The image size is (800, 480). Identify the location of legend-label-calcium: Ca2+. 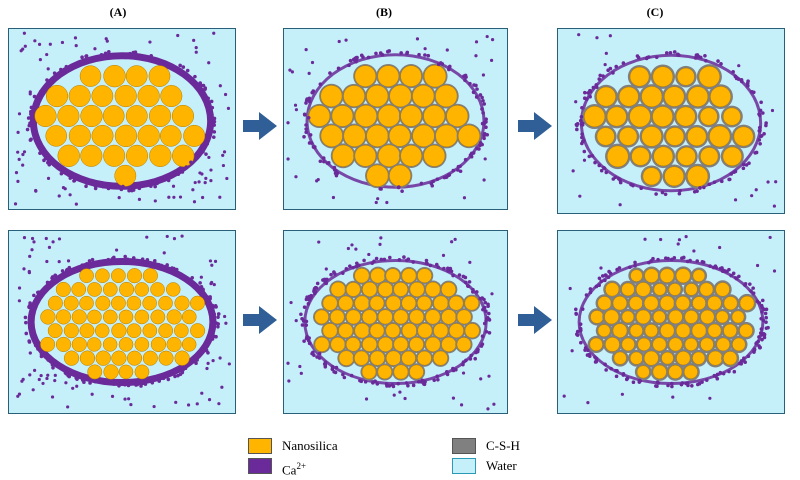
(294, 468).